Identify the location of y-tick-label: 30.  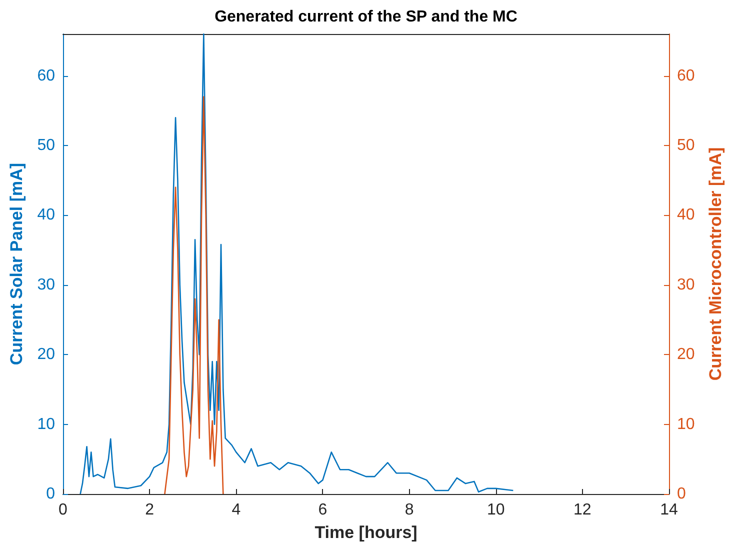
(46, 285).